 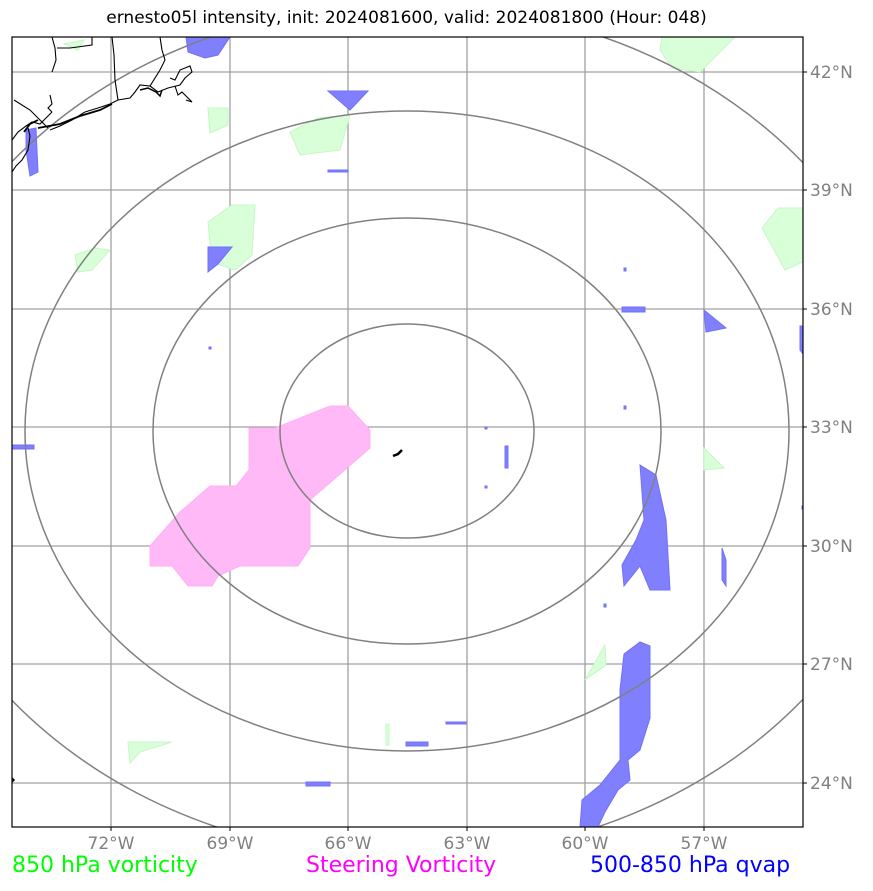 I want to click on lon-label-57w: 57°W, so click(x=704, y=844).